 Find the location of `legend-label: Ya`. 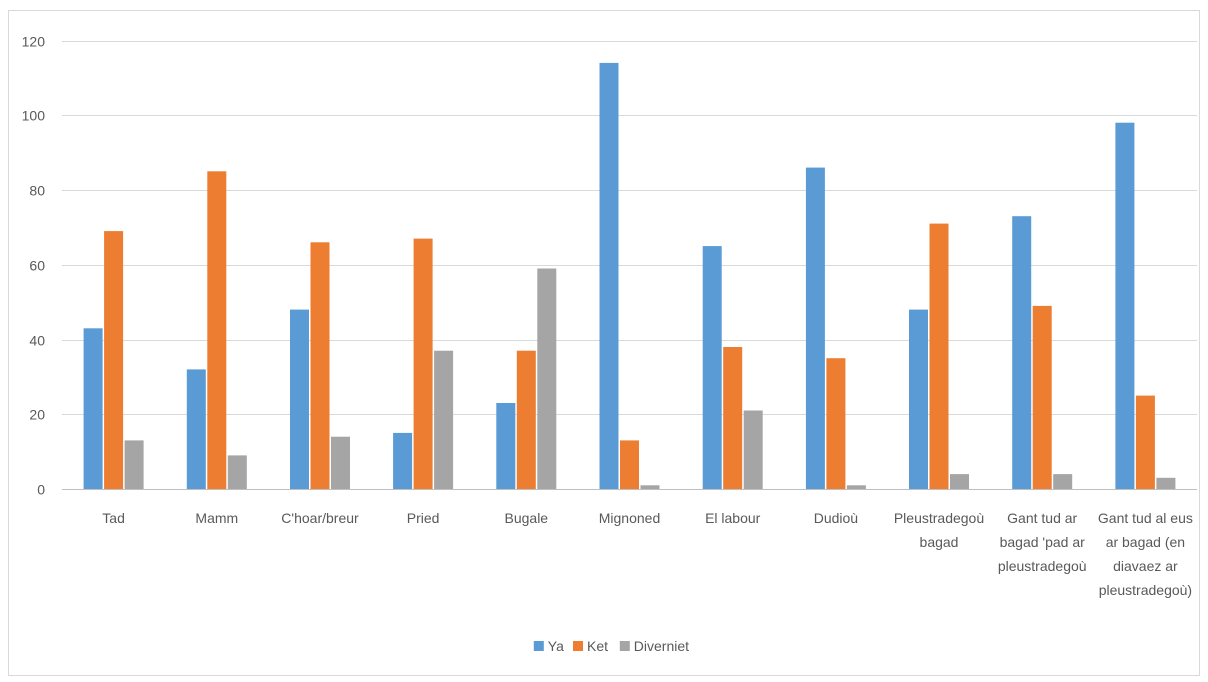

legend-label: Ya is located at coordinates (556, 646).